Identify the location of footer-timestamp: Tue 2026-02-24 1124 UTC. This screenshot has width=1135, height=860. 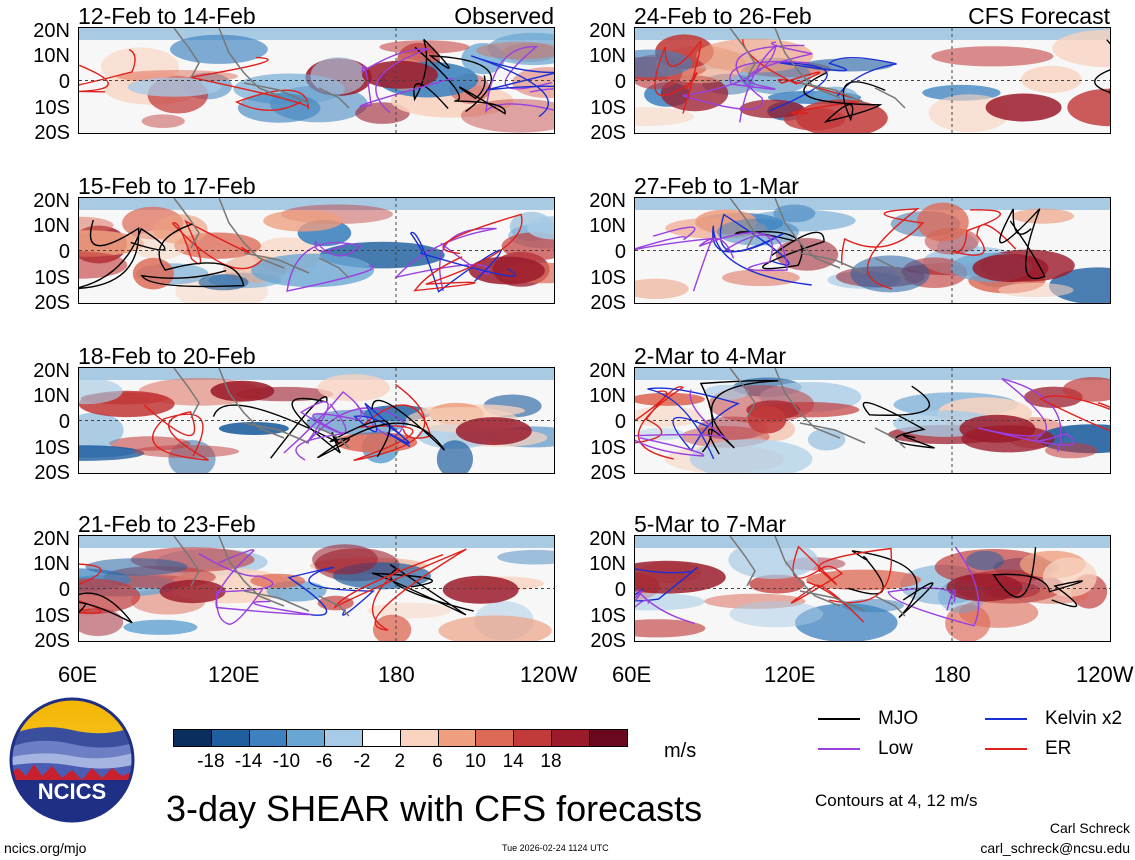
(555, 848).